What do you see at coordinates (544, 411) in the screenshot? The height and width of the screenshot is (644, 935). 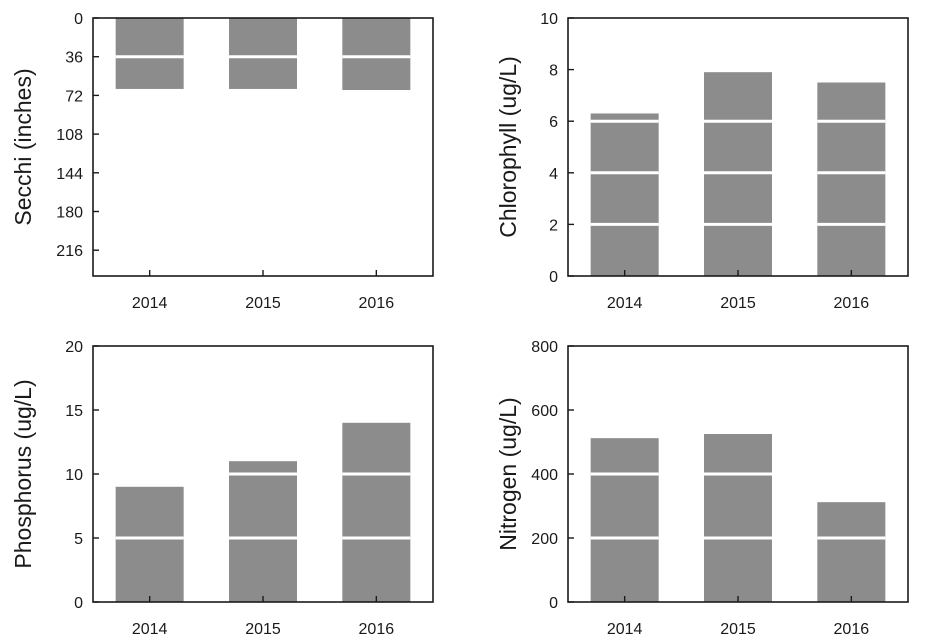 I see `nitrogen-y-tick-label: 600` at bounding box center [544, 411].